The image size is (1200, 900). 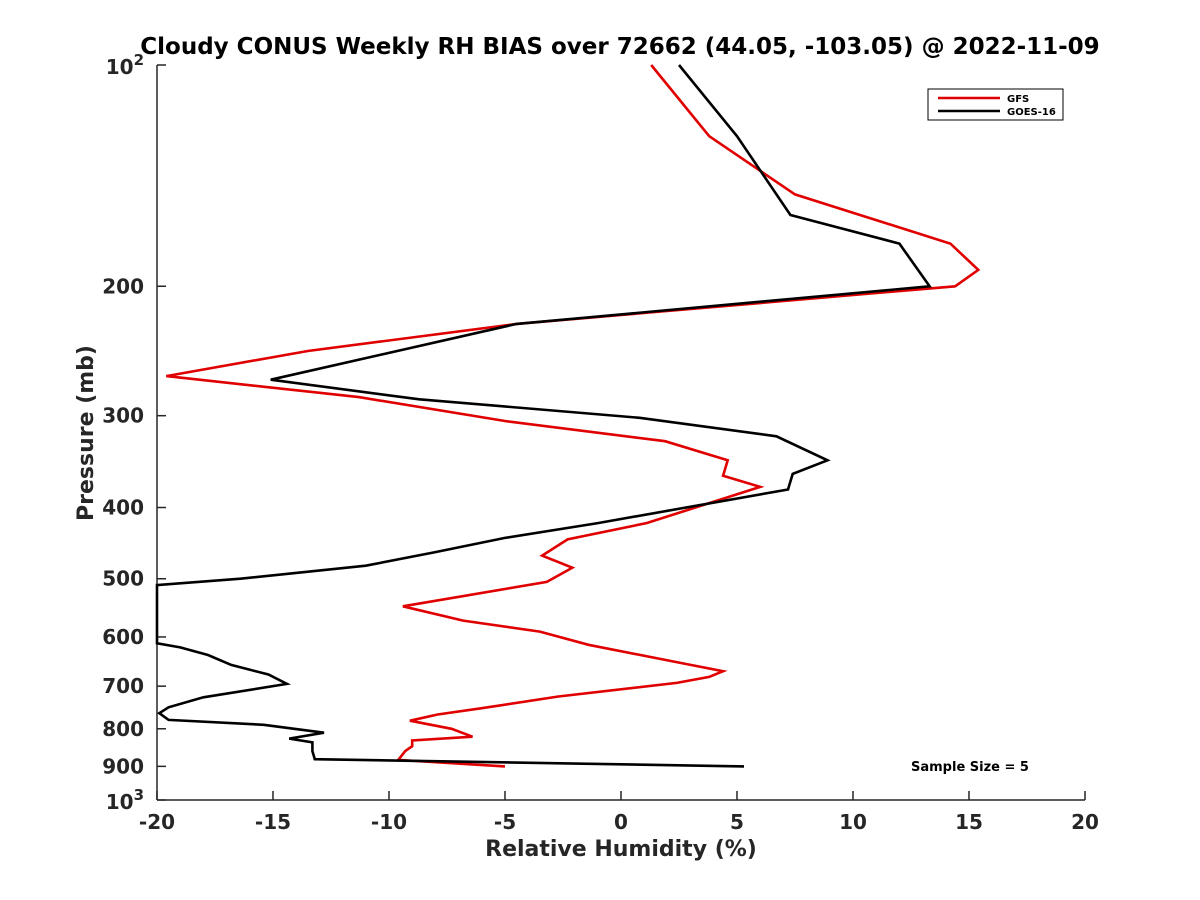 What do you see at coordinates (123, 286) in the screenshot?
I see `y-tick-label: 200` at bounding box center [123, 286].